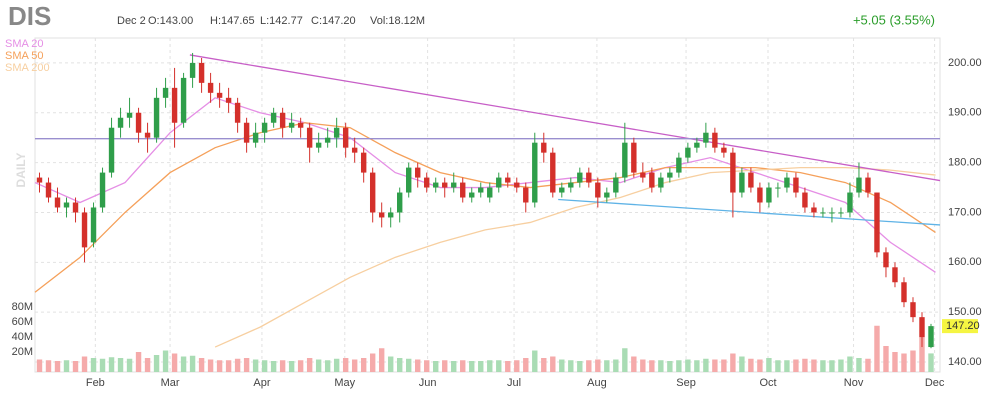 The width and height of the screenshot is (990, 400). Describe the element at coordinates (22, 352) in the screenshot. I see `volume-tick-label: 20M` at that location.